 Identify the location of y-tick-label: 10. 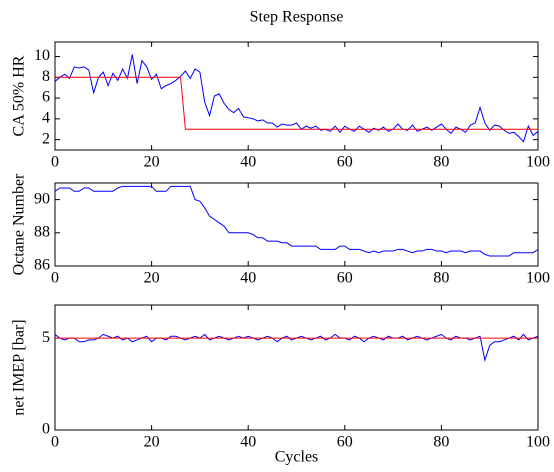
(42, 55).